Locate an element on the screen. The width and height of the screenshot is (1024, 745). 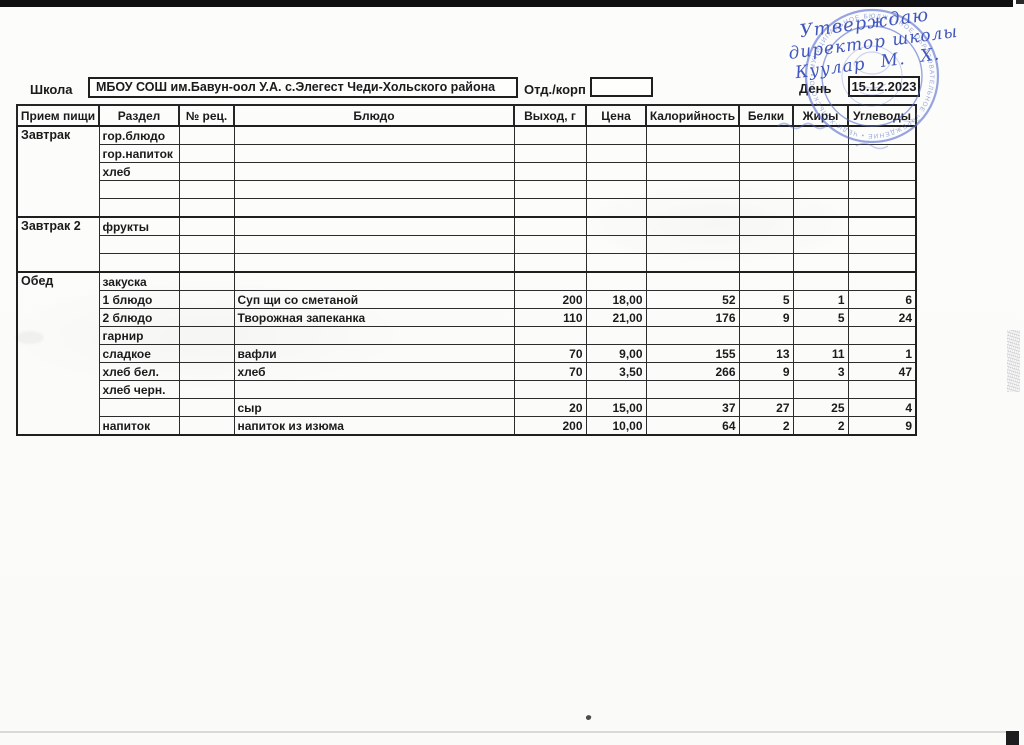
day-label: День is located at coordinates (815, 88).